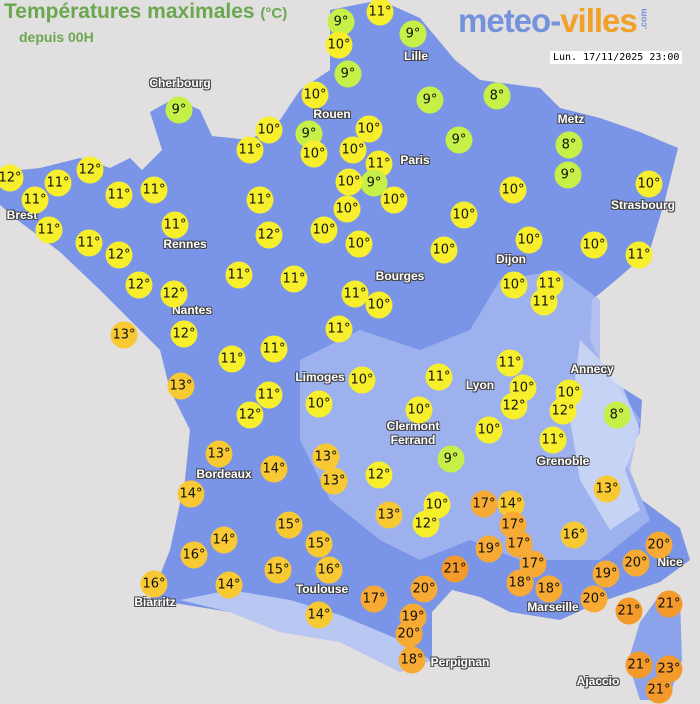 Image resolution: width=700 pixels, height=704 pixels. What do you see at coordinates (669, 669) in the screenshot?
I see `temperature-marker: 23°` at bounding box center [669, 669].